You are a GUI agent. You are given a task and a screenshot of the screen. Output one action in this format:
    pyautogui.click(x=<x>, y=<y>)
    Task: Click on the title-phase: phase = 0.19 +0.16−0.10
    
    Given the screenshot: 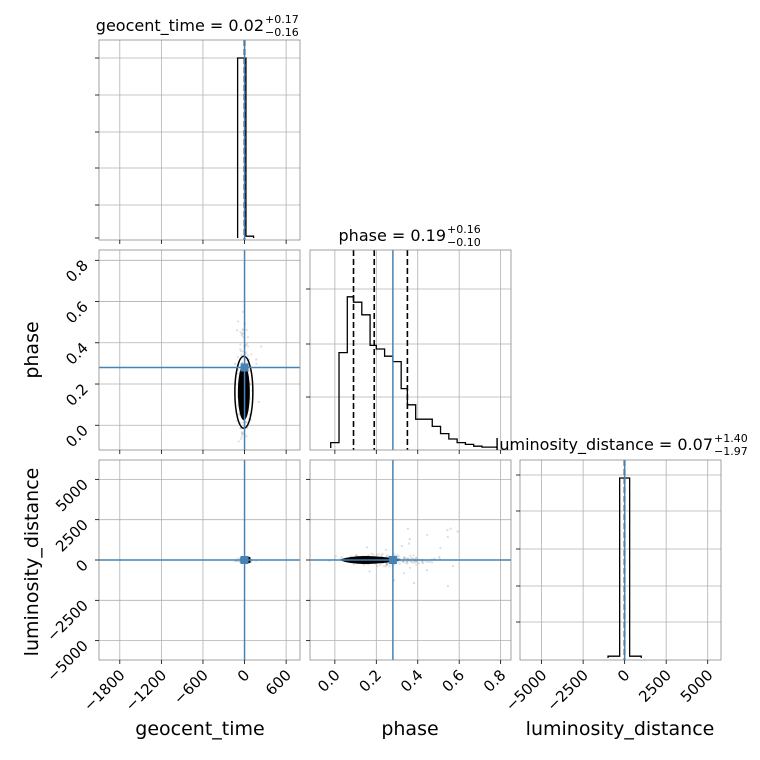 What is the action you would take?
    pyautogui.click(x=410, y=236)
    